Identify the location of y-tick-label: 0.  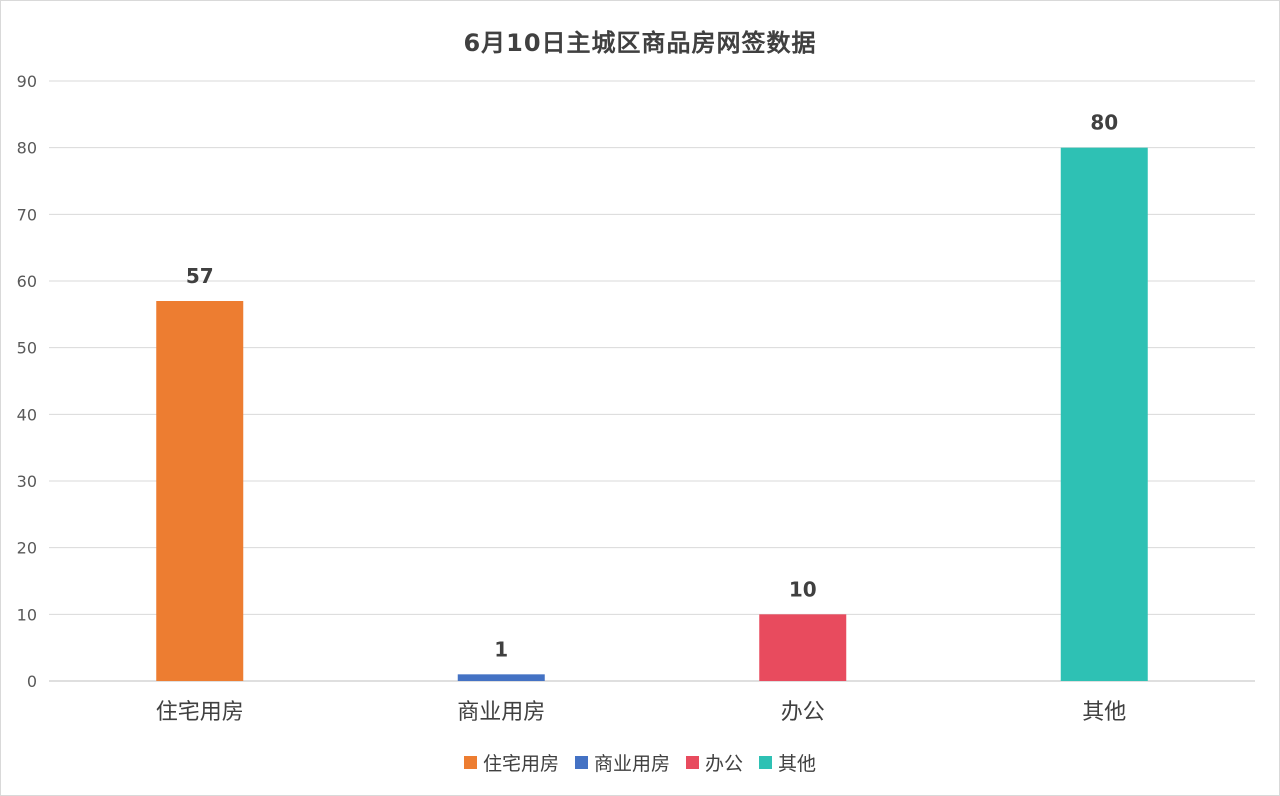
(32, 681).